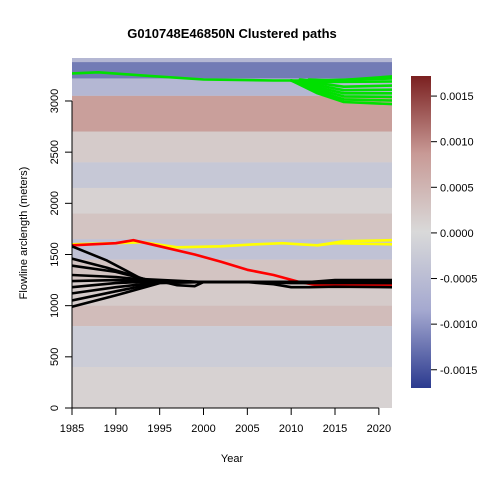 Image resolution: width=480 pixels, height=480 pixels. What do you see at coordinates (232, 459) in the screenshot?
I see `x-axis-title: Year` at bounding box center [232, 459].